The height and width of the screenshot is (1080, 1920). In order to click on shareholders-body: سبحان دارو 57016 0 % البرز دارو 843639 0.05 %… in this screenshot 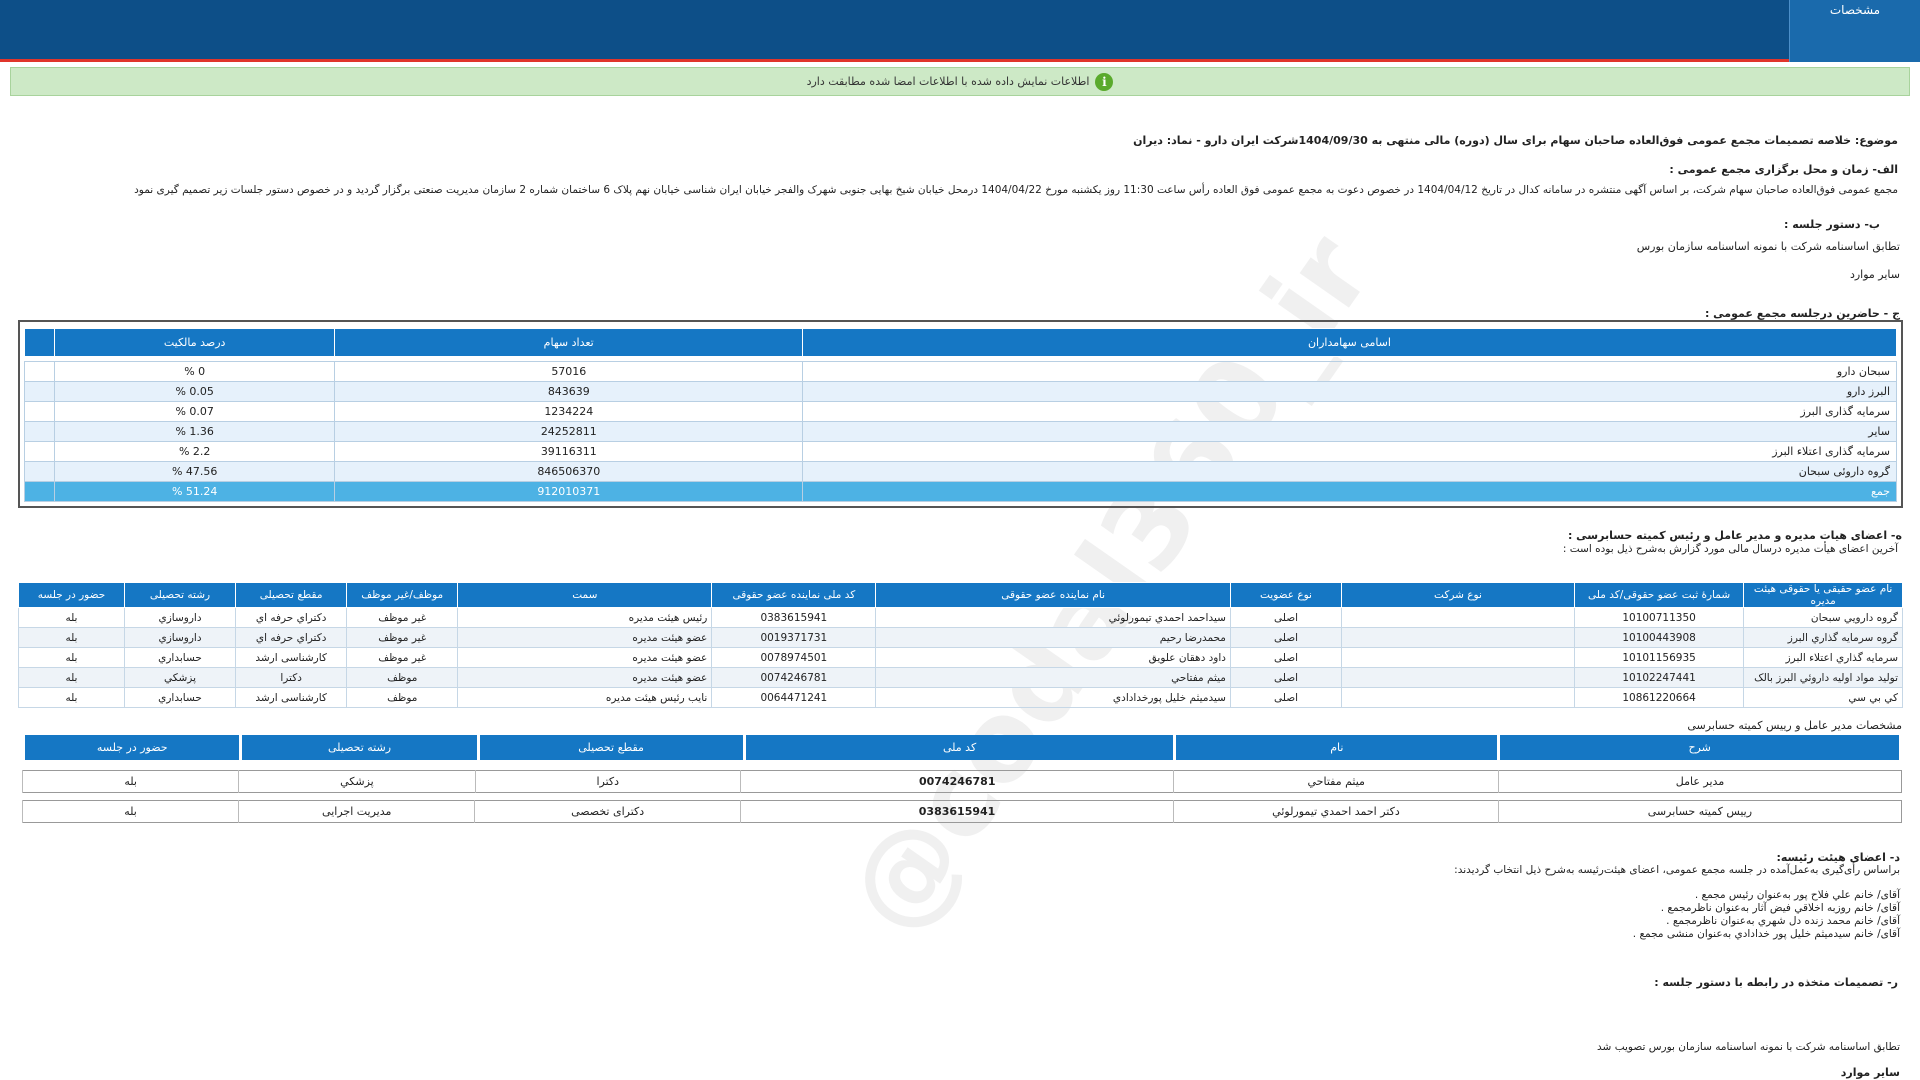, I will do `click(960, 431)`.